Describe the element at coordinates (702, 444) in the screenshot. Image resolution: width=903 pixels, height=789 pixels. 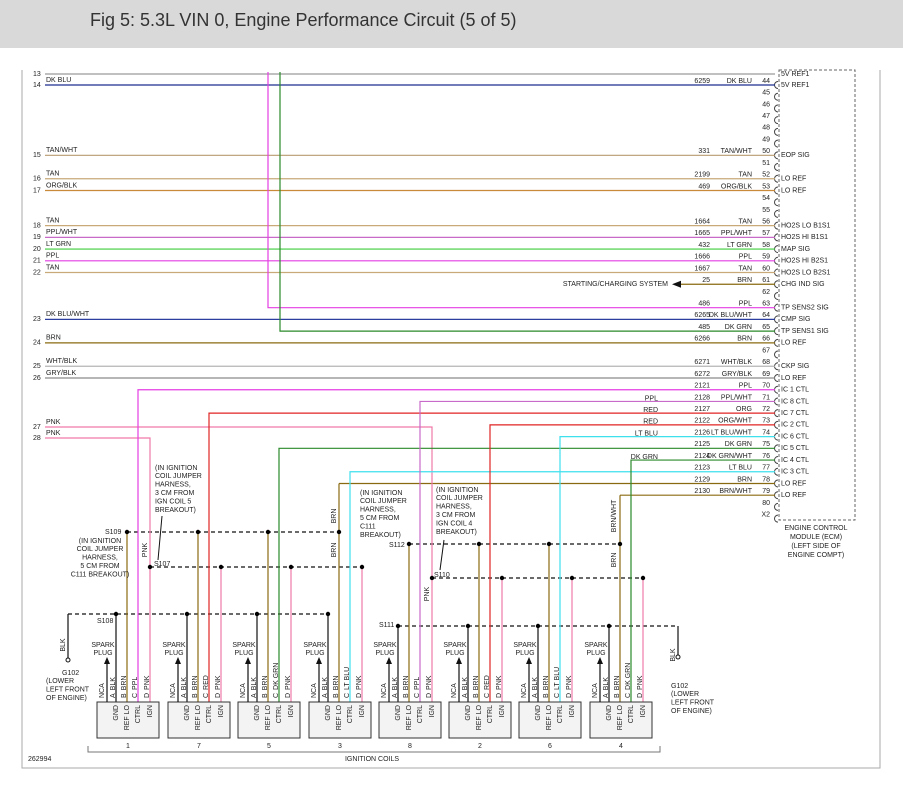
I see `circuit-number: 2125` at that location.